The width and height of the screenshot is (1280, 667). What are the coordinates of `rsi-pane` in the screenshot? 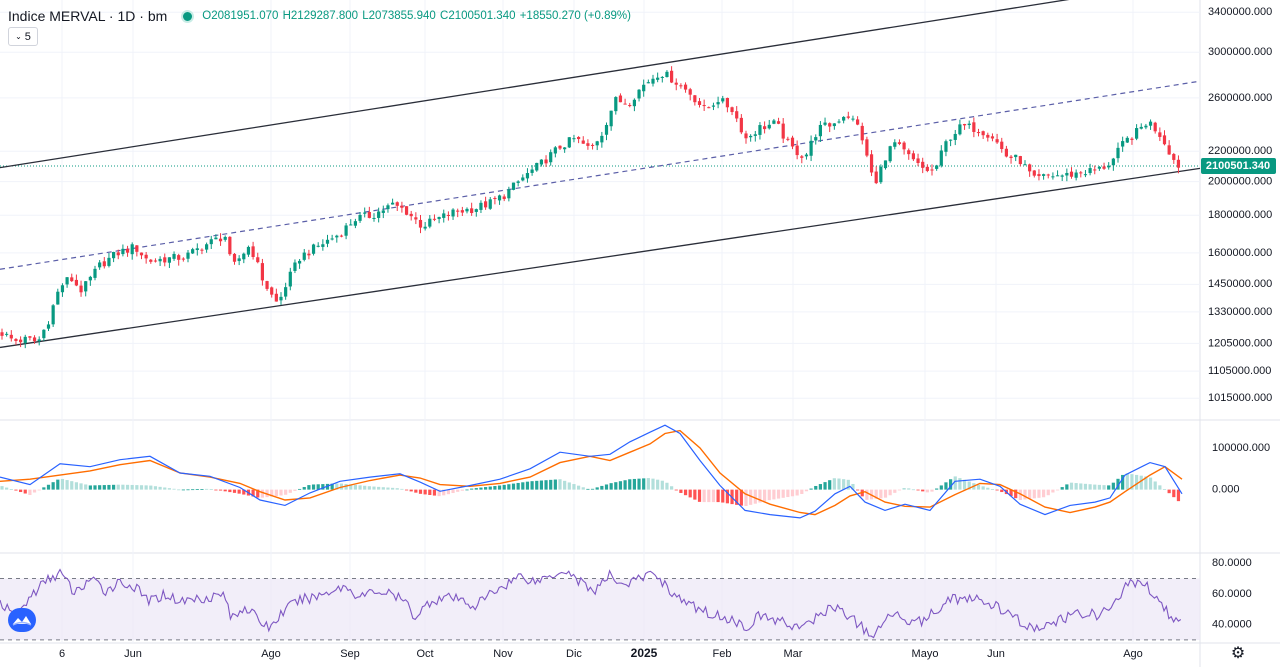 It's located at (600, 604).